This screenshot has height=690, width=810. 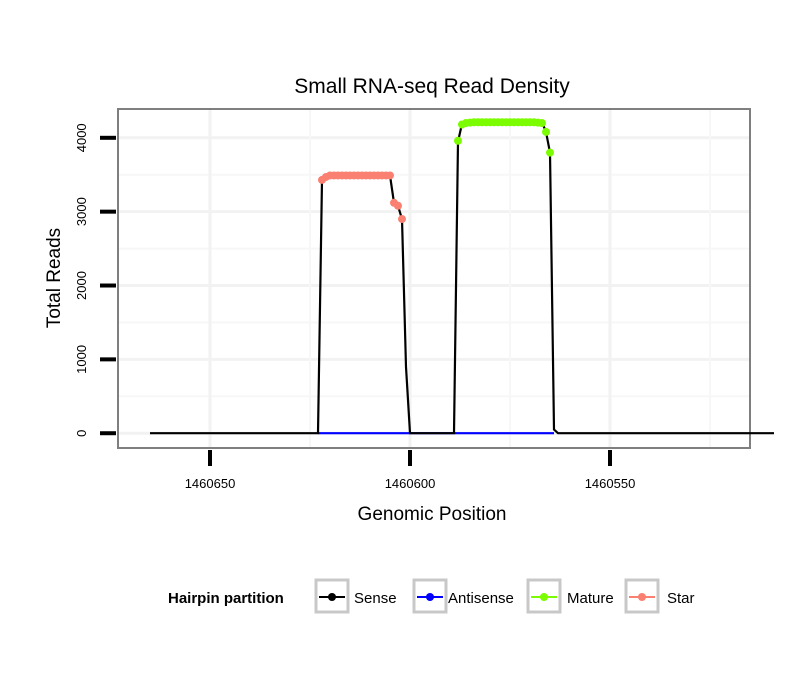 What do you see at coordinates (410, 483) in the screenshot?
I see `x-tick-label: 1460600` at bounding box center [410, 483].